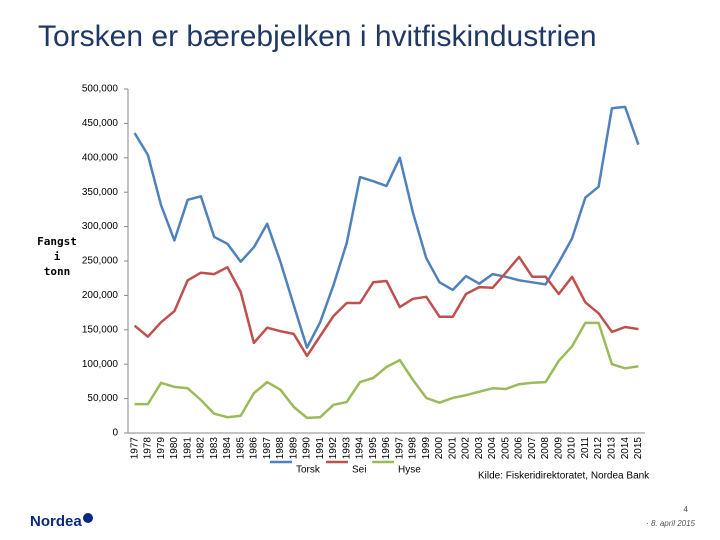  I want to click on x-tick-label: 2013, so click(611, 448).